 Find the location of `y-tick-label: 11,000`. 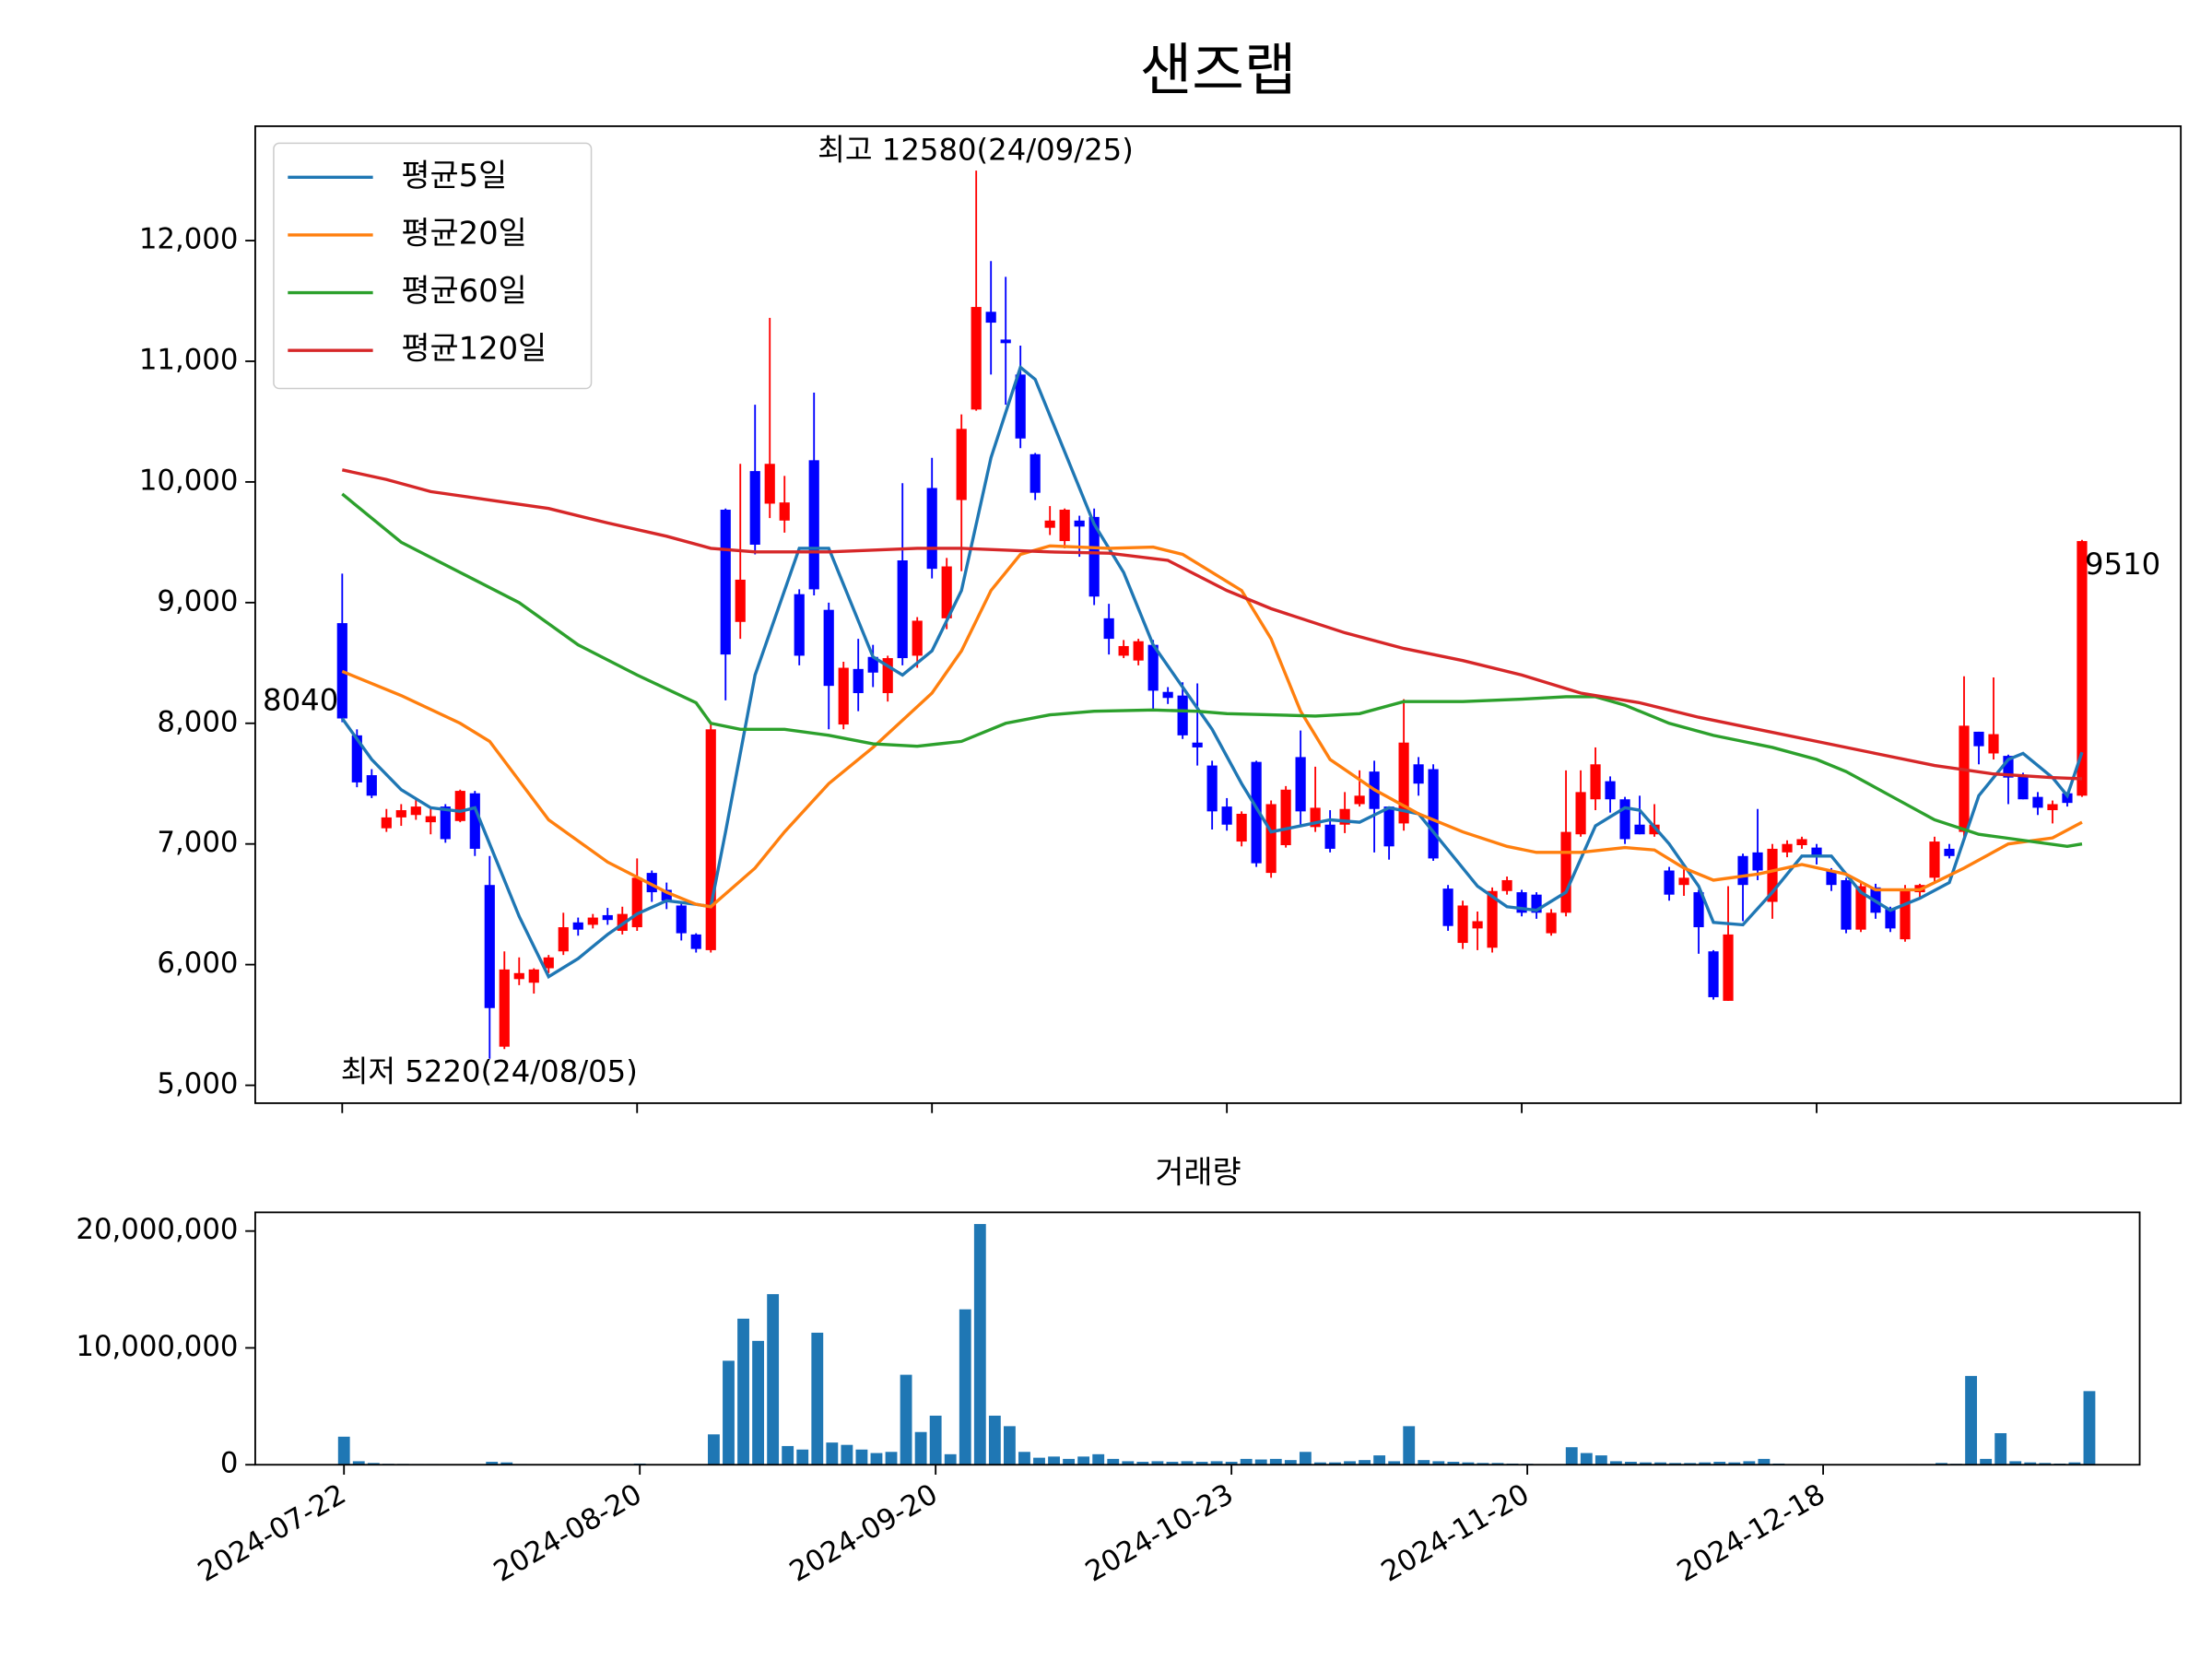

y-tick-label: 11,000 is located at coordinates (189, 359).